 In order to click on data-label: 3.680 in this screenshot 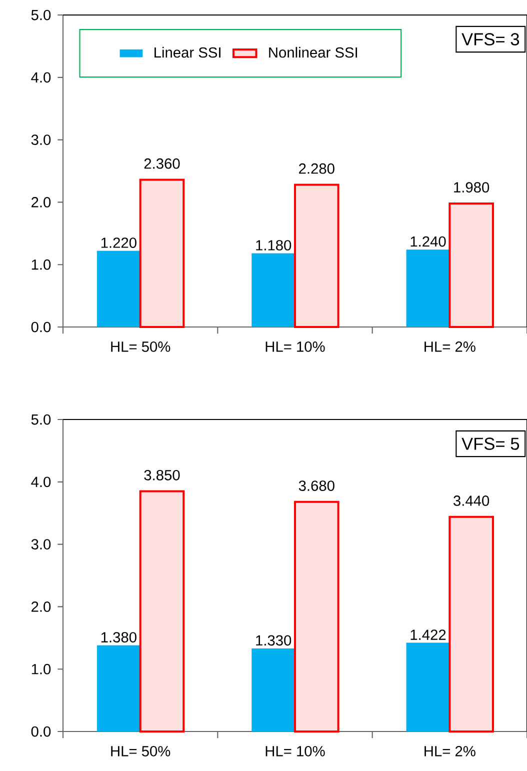, I will do `click(316, 485)`.